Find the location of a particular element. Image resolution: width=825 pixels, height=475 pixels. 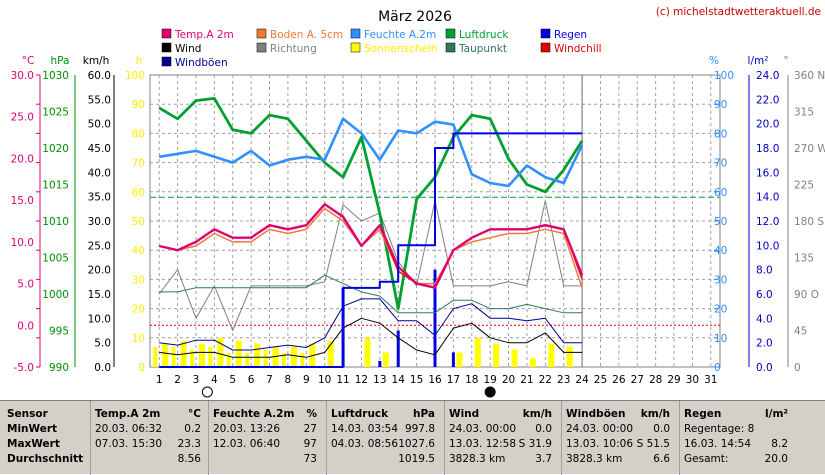

summary-min-ts: 24.03. 00:00 is located at coordinates (599, 429).